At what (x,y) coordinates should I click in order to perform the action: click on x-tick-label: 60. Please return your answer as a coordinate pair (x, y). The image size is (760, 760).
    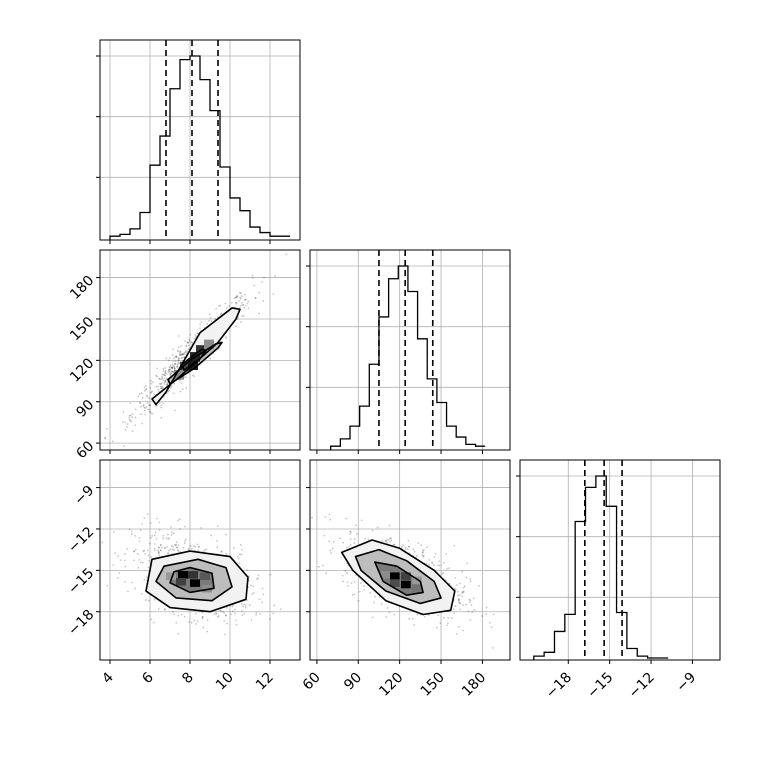
    Looking at the image, I should click on (312, 682).